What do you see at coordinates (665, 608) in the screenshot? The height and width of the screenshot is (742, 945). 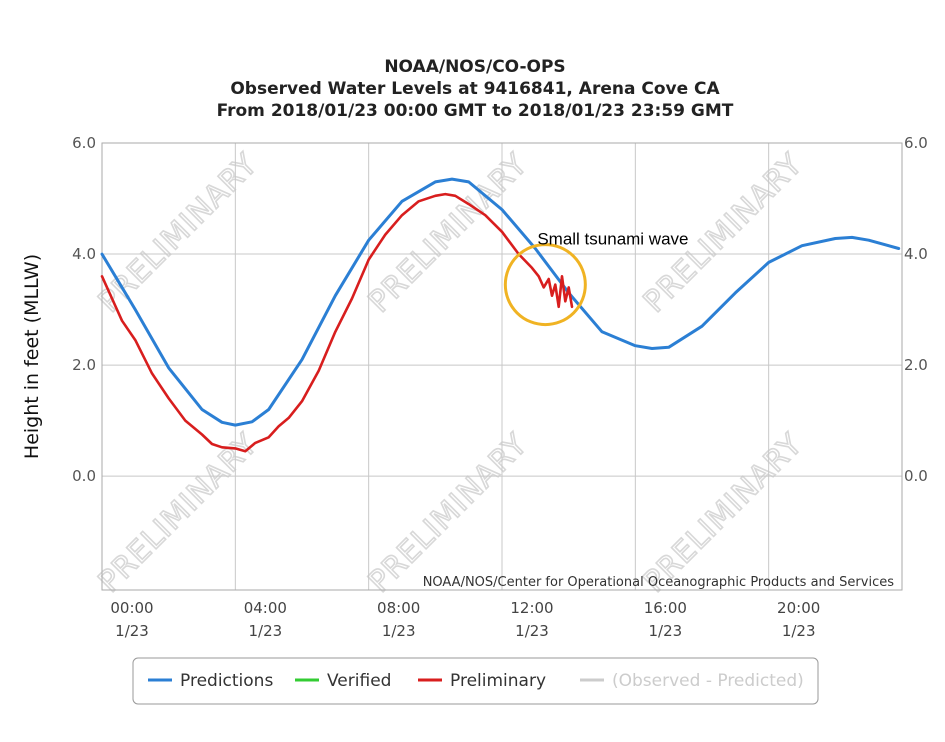 I see `x-tick-label-time: 16:00` at bounding box center [665, 608].